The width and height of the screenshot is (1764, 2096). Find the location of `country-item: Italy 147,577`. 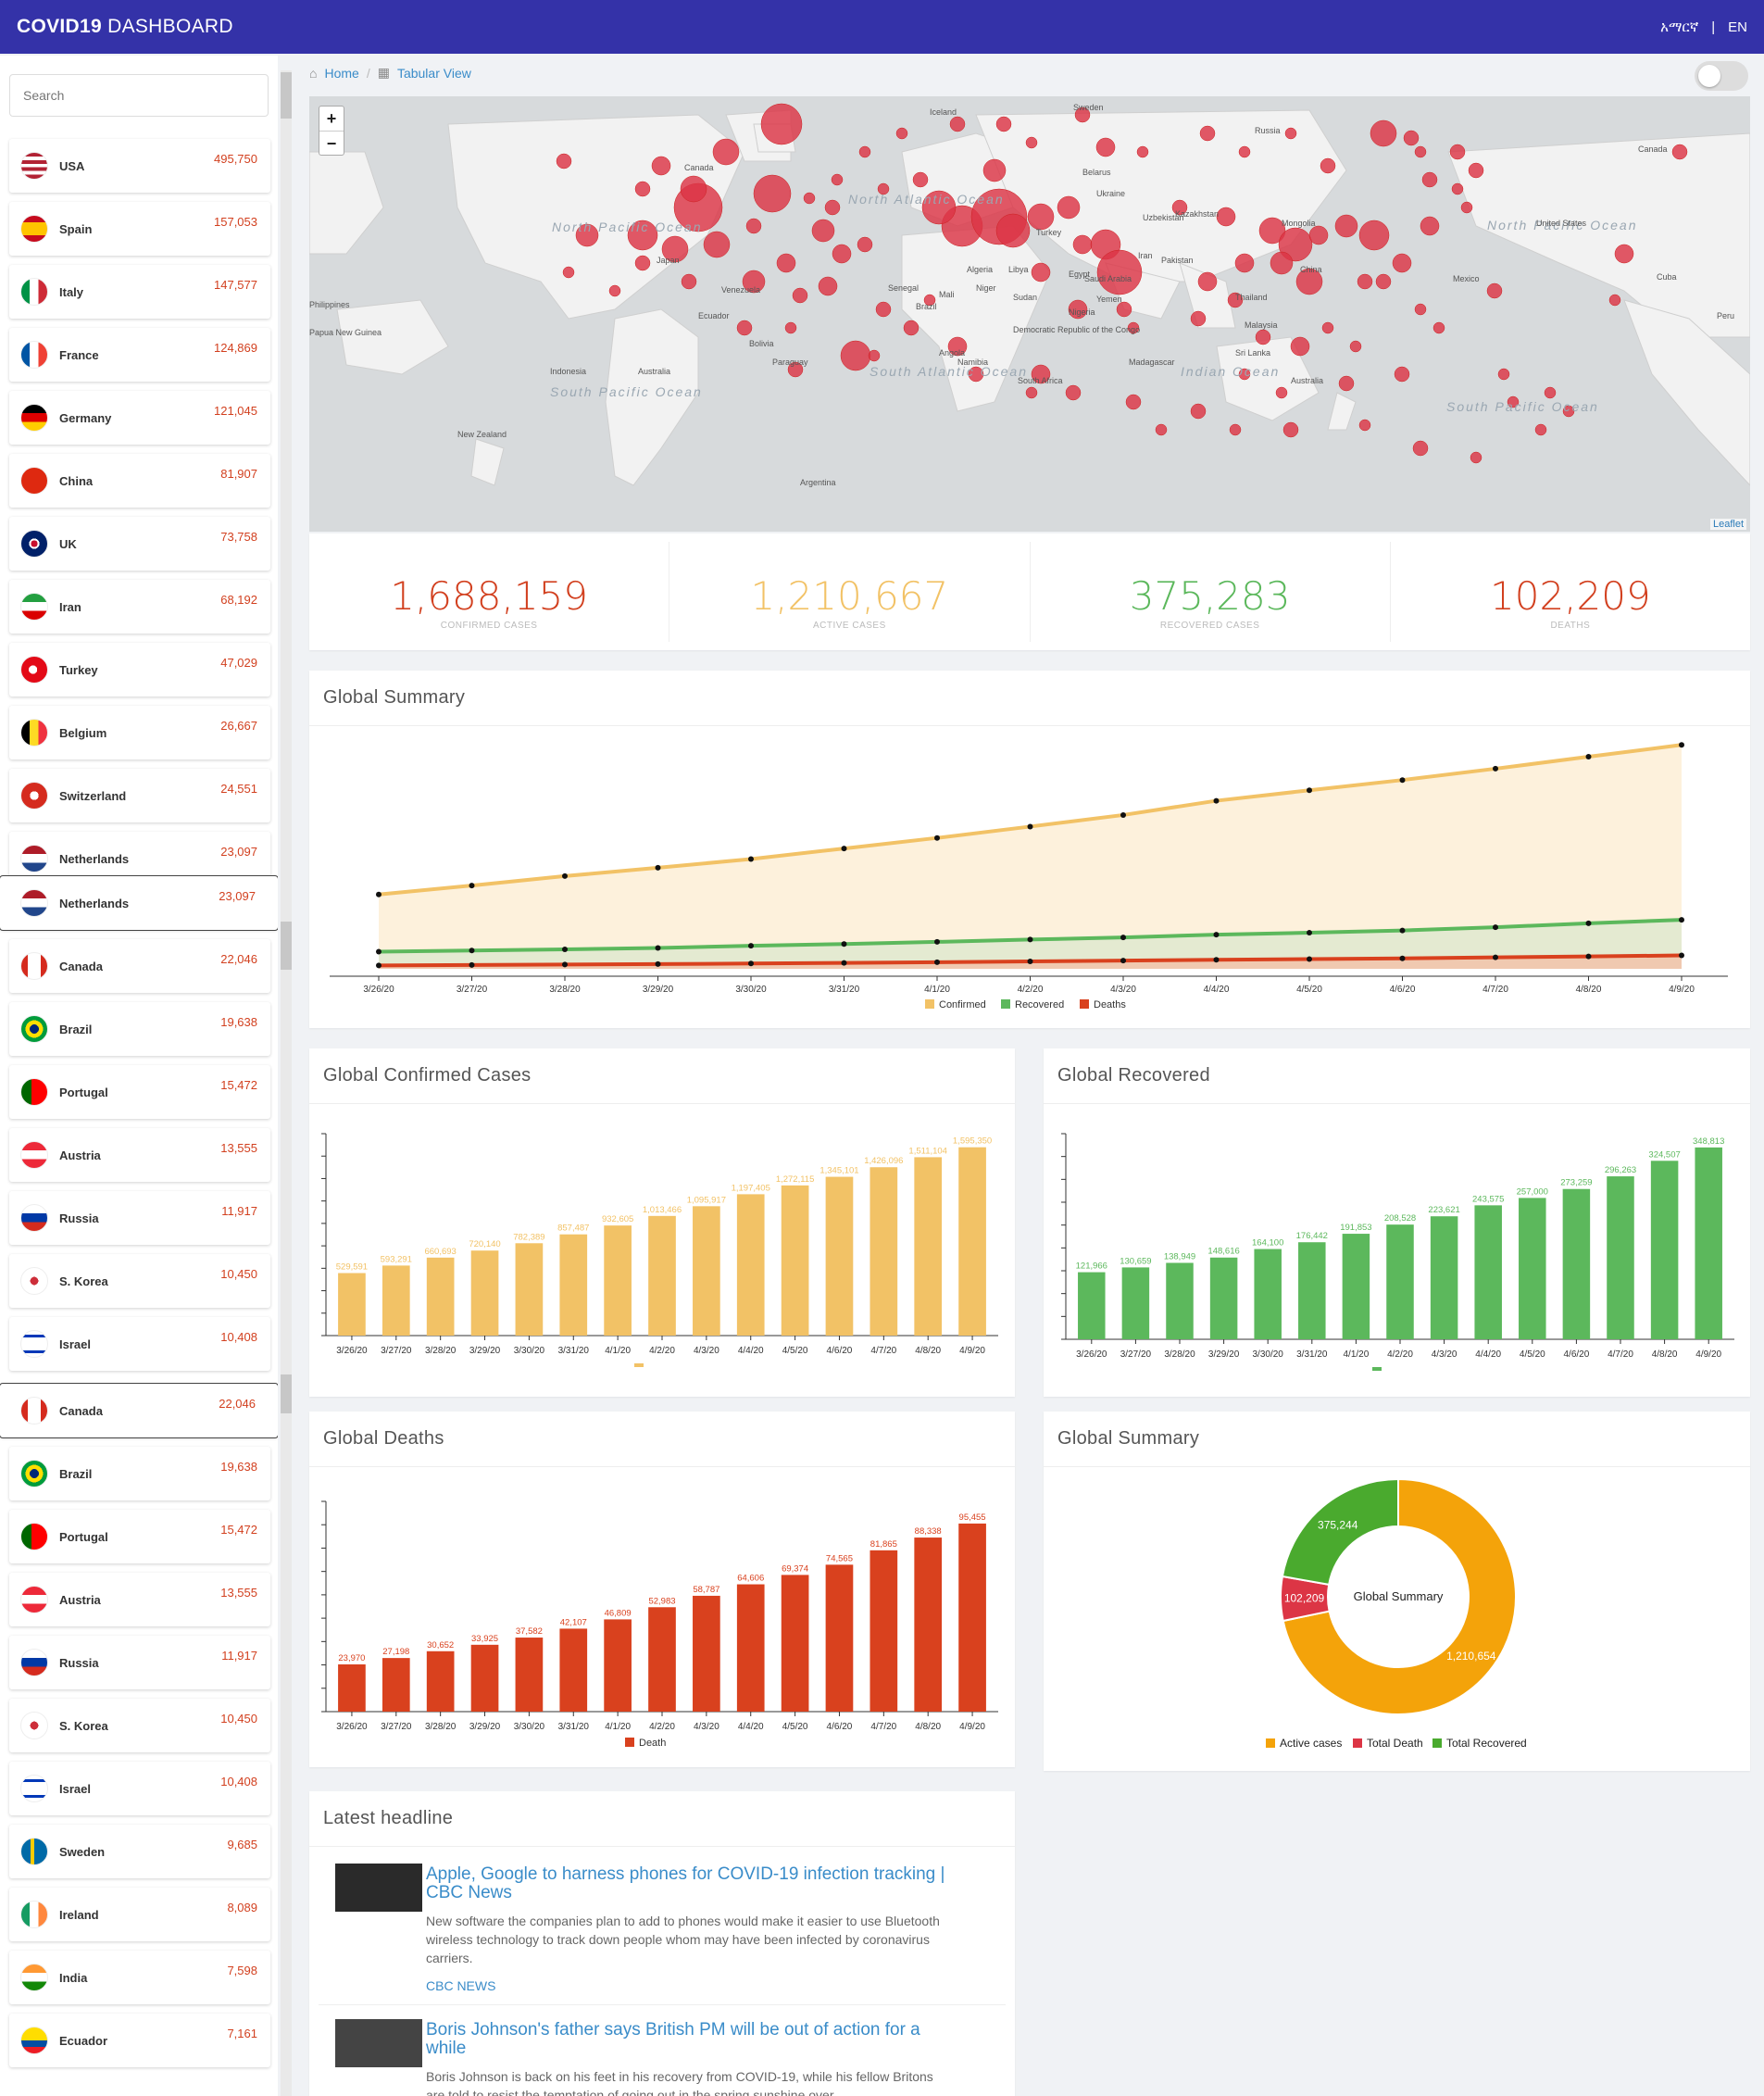

country-item: Italy 147,577 is located at coordinates (139, 292).